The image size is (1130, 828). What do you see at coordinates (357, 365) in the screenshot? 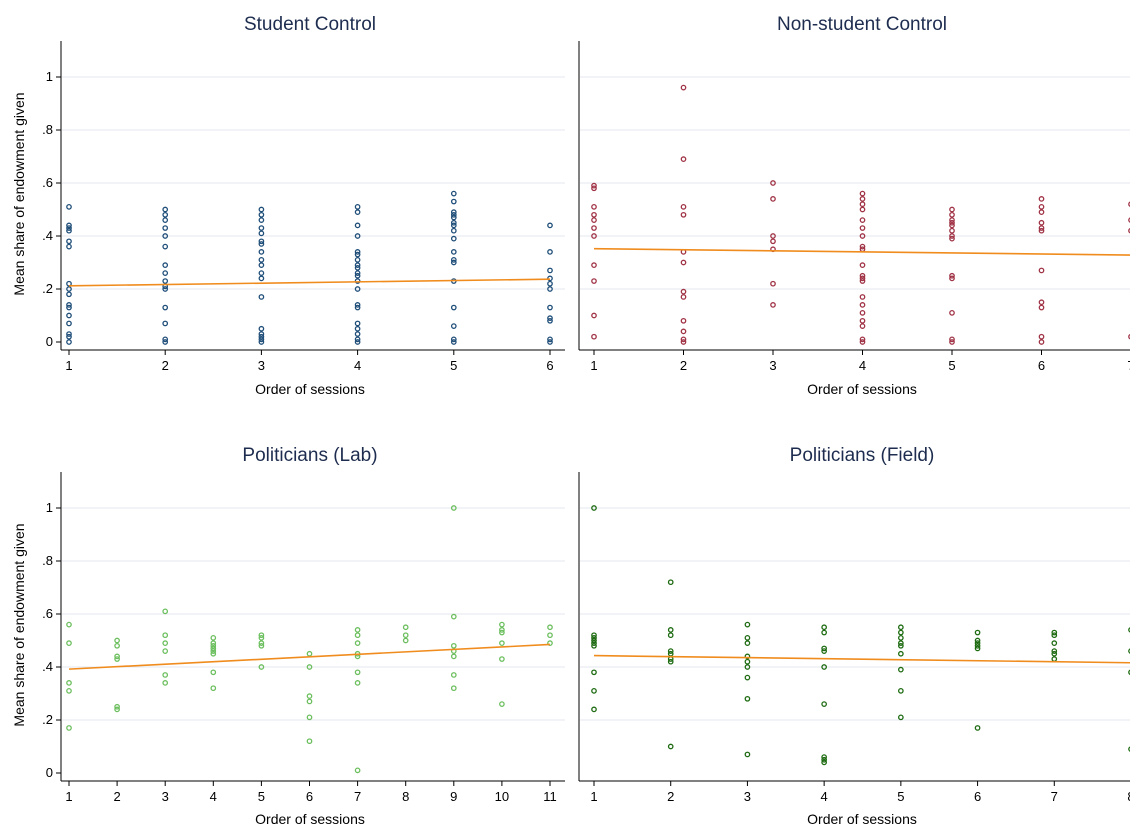
I see `x-tick-label: 4` at bounding box center [357, 365].